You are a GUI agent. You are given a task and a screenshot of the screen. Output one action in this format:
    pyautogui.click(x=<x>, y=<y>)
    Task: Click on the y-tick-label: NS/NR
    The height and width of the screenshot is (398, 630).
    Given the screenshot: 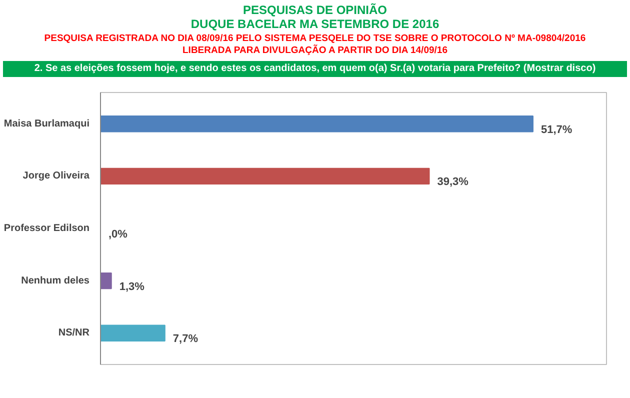 What is the action you would take?
    pyautogui.click(x=74, y=333)
    